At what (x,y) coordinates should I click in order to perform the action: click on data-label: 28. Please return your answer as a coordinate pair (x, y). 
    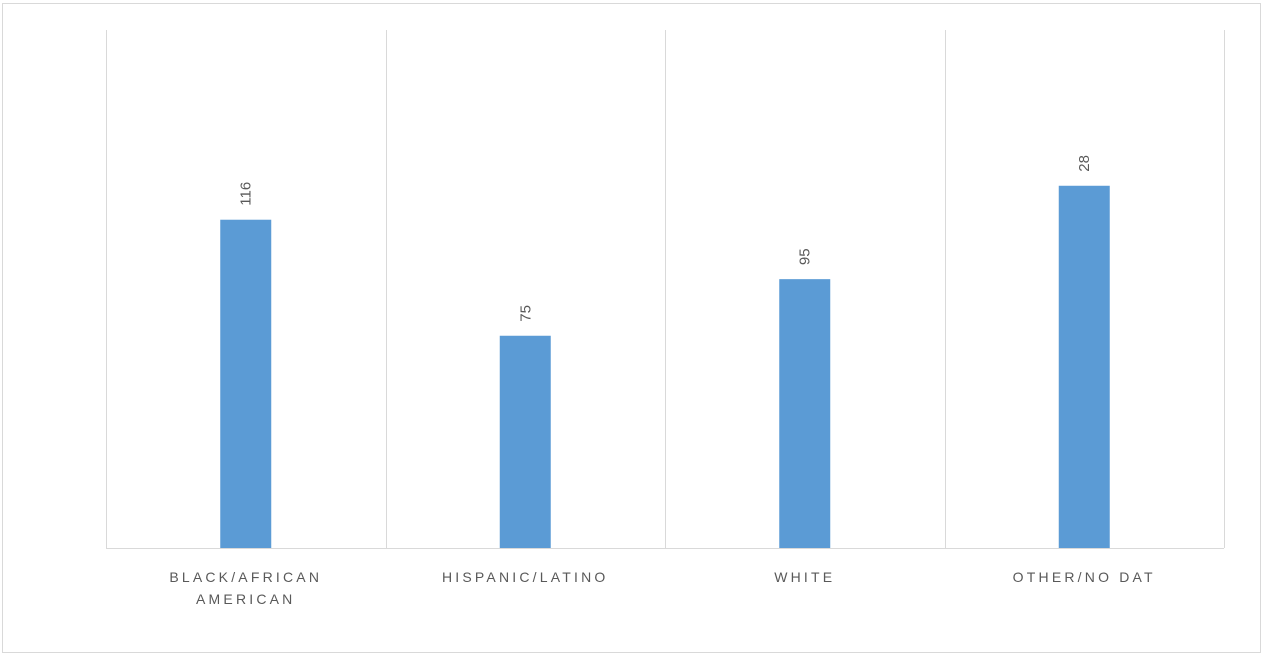
    Looking at the image, I should click on (1084, 163).